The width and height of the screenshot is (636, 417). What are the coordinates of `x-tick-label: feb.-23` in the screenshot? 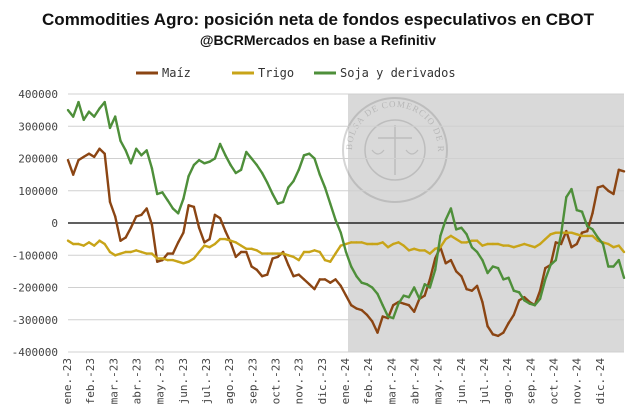 It's located at (90, 381).